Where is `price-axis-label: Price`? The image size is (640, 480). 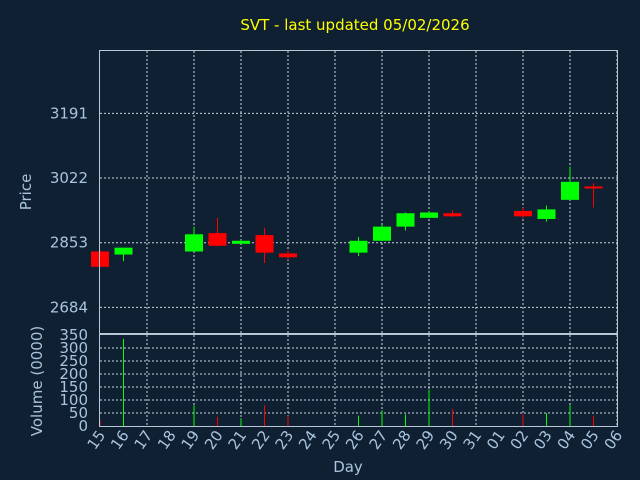 price-axis-label: Price is located at coordinates (26, 192).